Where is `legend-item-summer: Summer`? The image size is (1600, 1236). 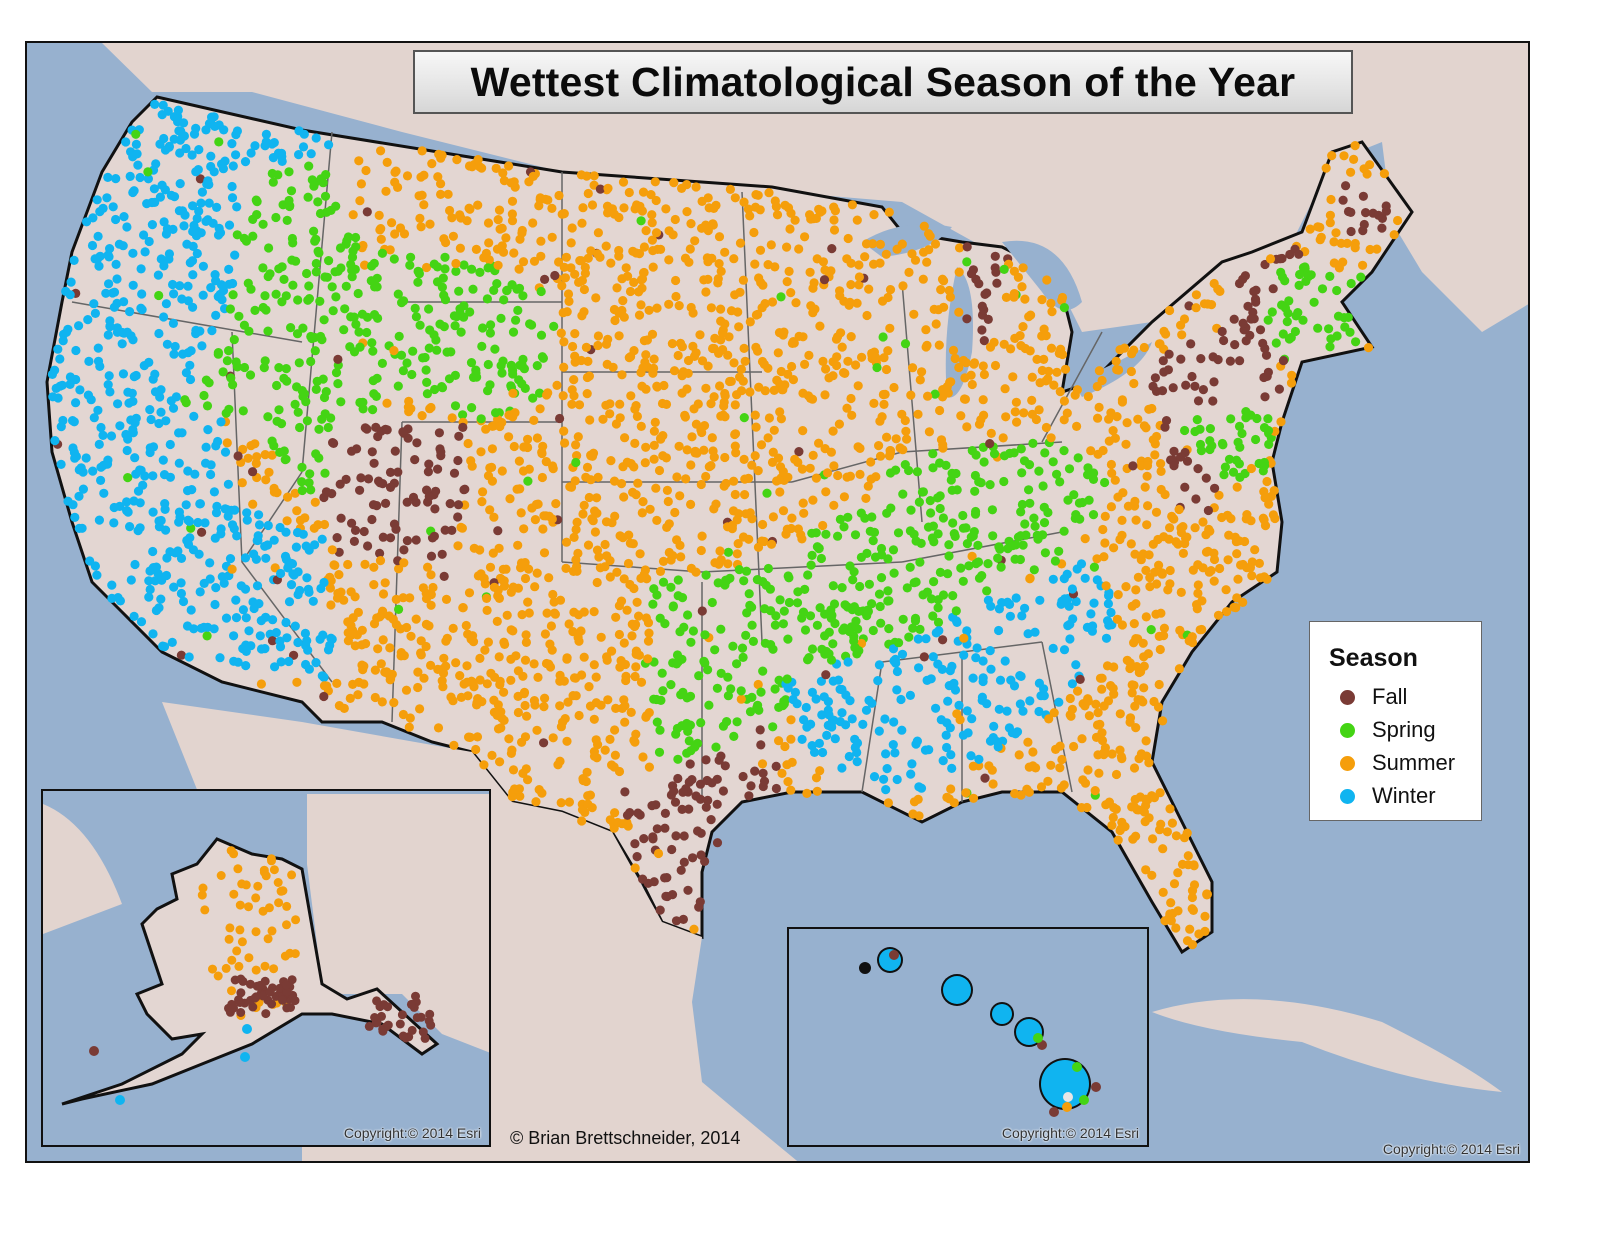
legend-item-summer: Summer is located at coordinates (1397, 763).